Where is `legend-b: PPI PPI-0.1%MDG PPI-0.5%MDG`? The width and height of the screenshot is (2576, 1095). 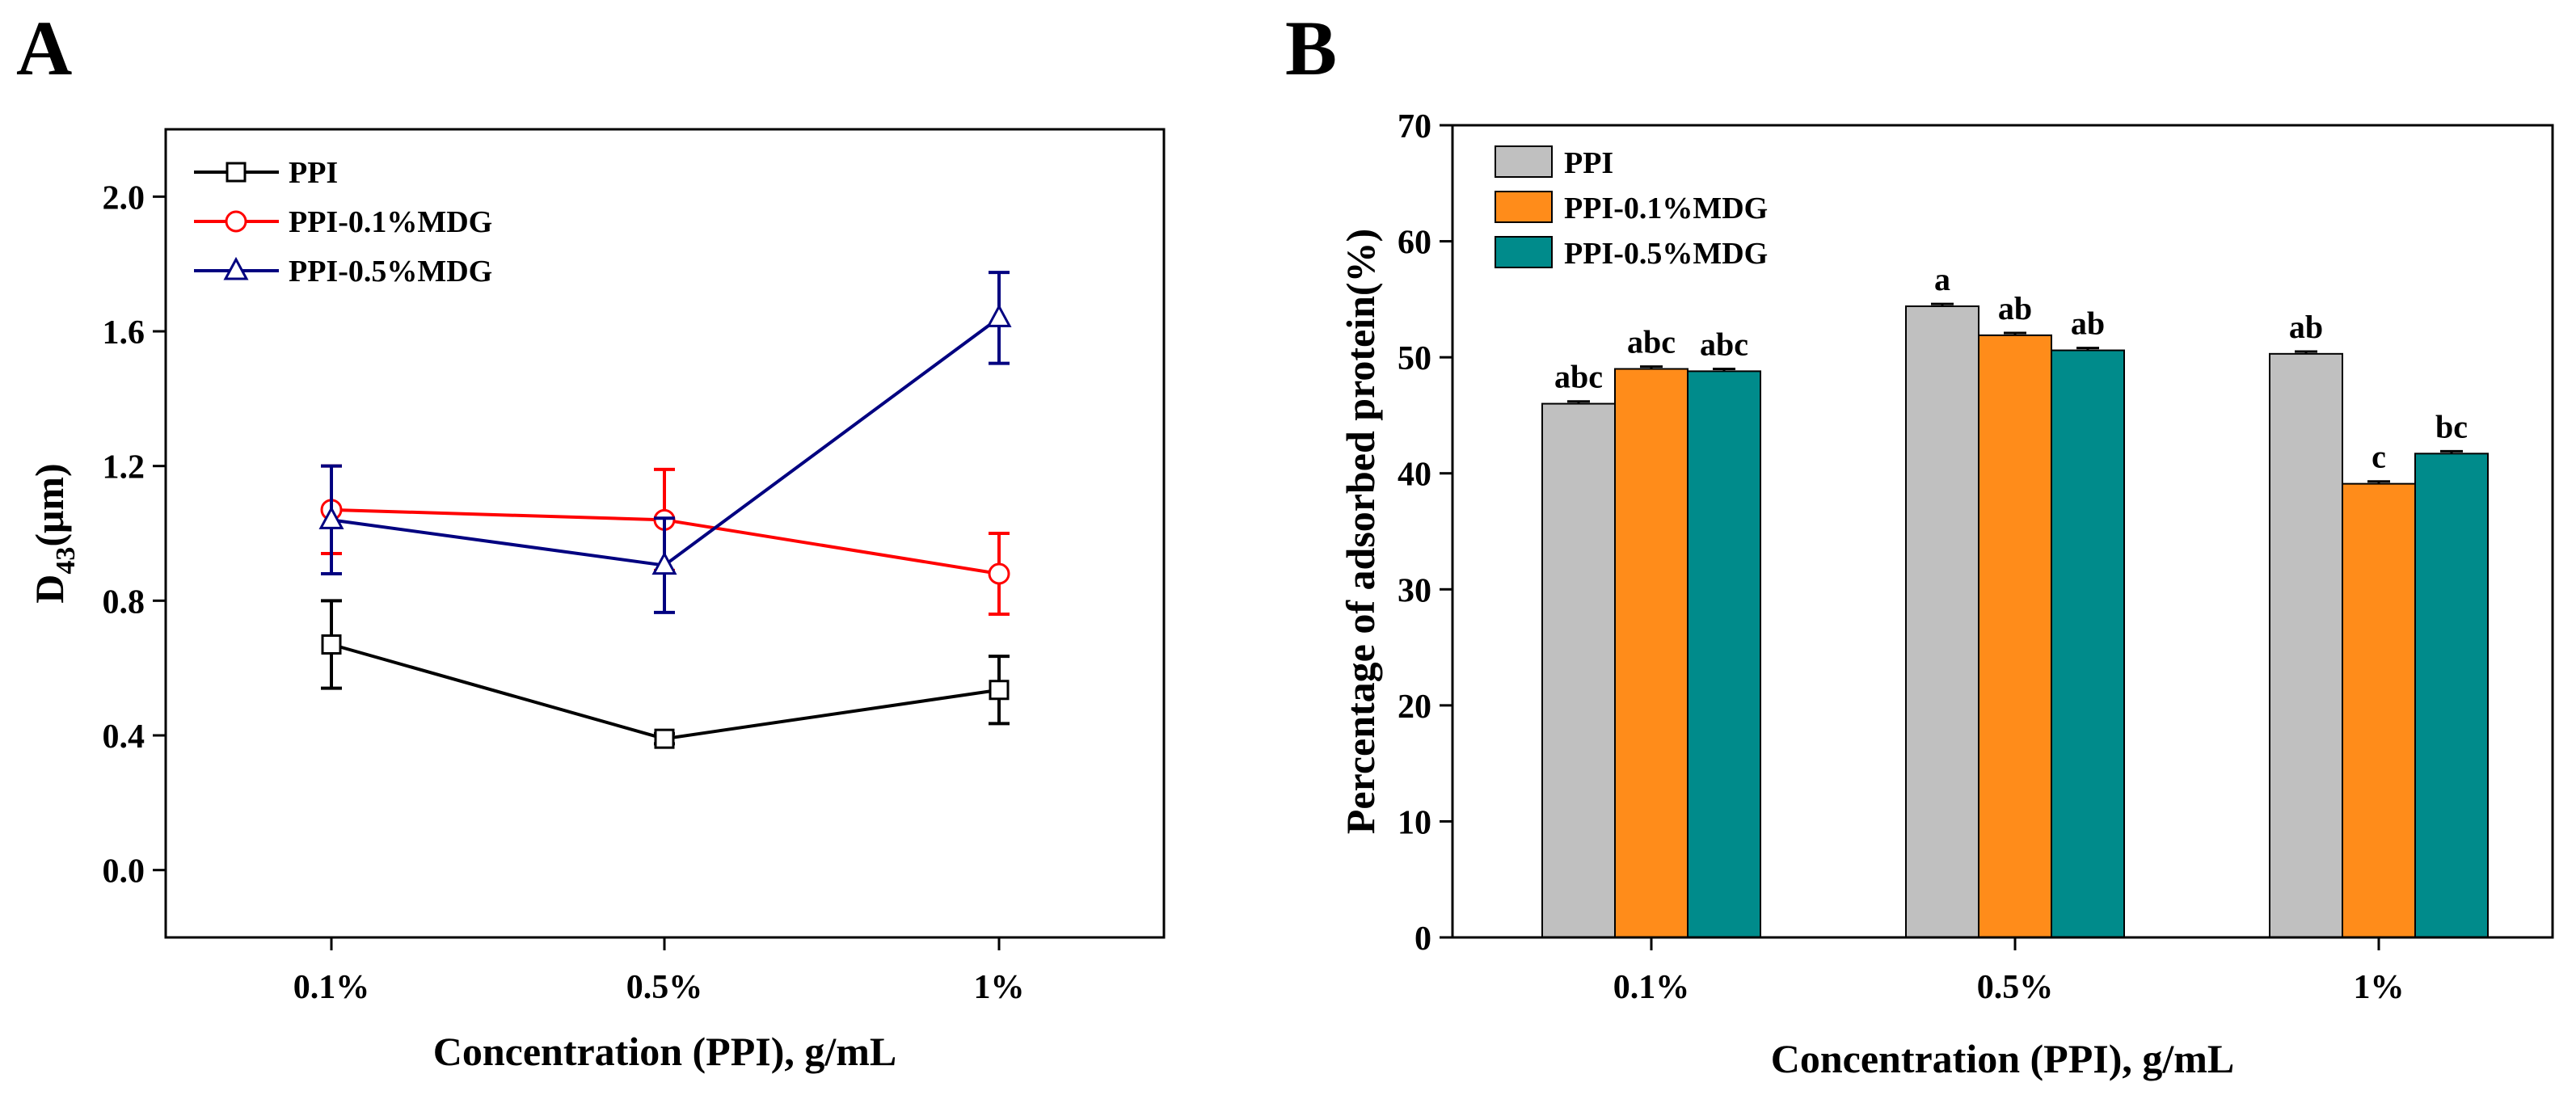 legend-b: PPI PPI-0.1%MDG PPI-0.5%MDG is located at coordinates (1632, 208).